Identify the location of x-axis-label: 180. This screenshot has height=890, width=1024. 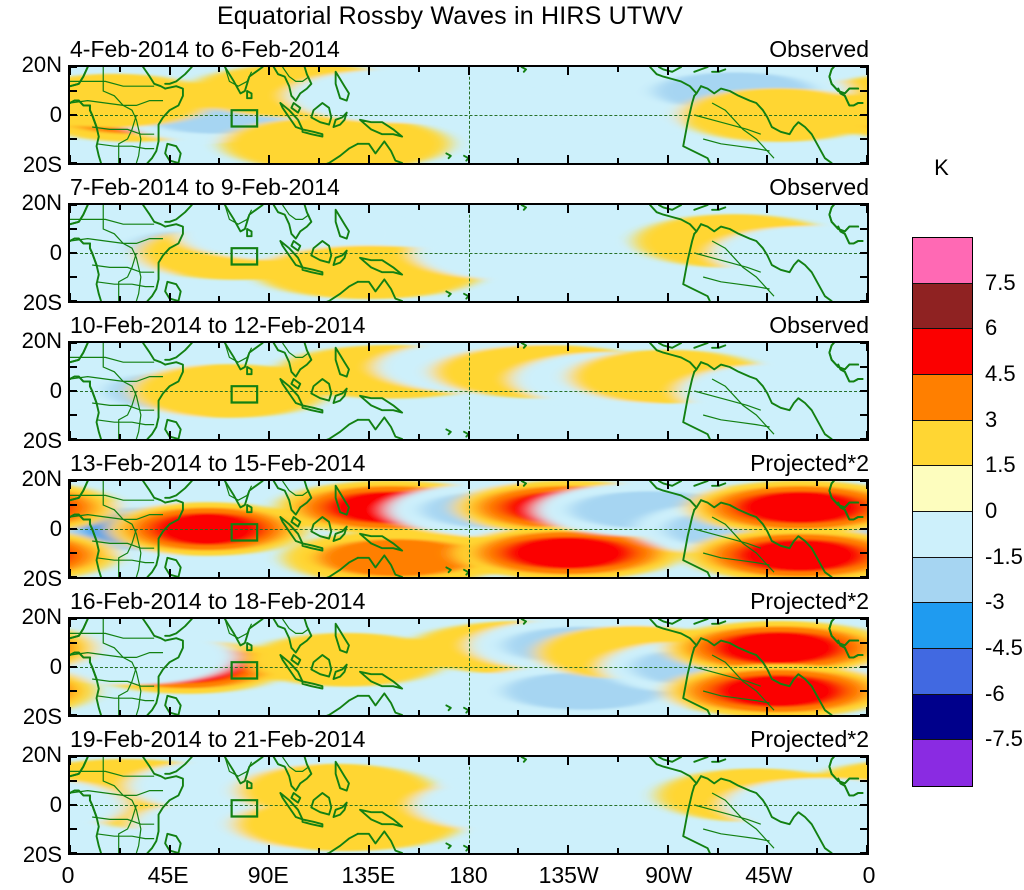
(468, 875).